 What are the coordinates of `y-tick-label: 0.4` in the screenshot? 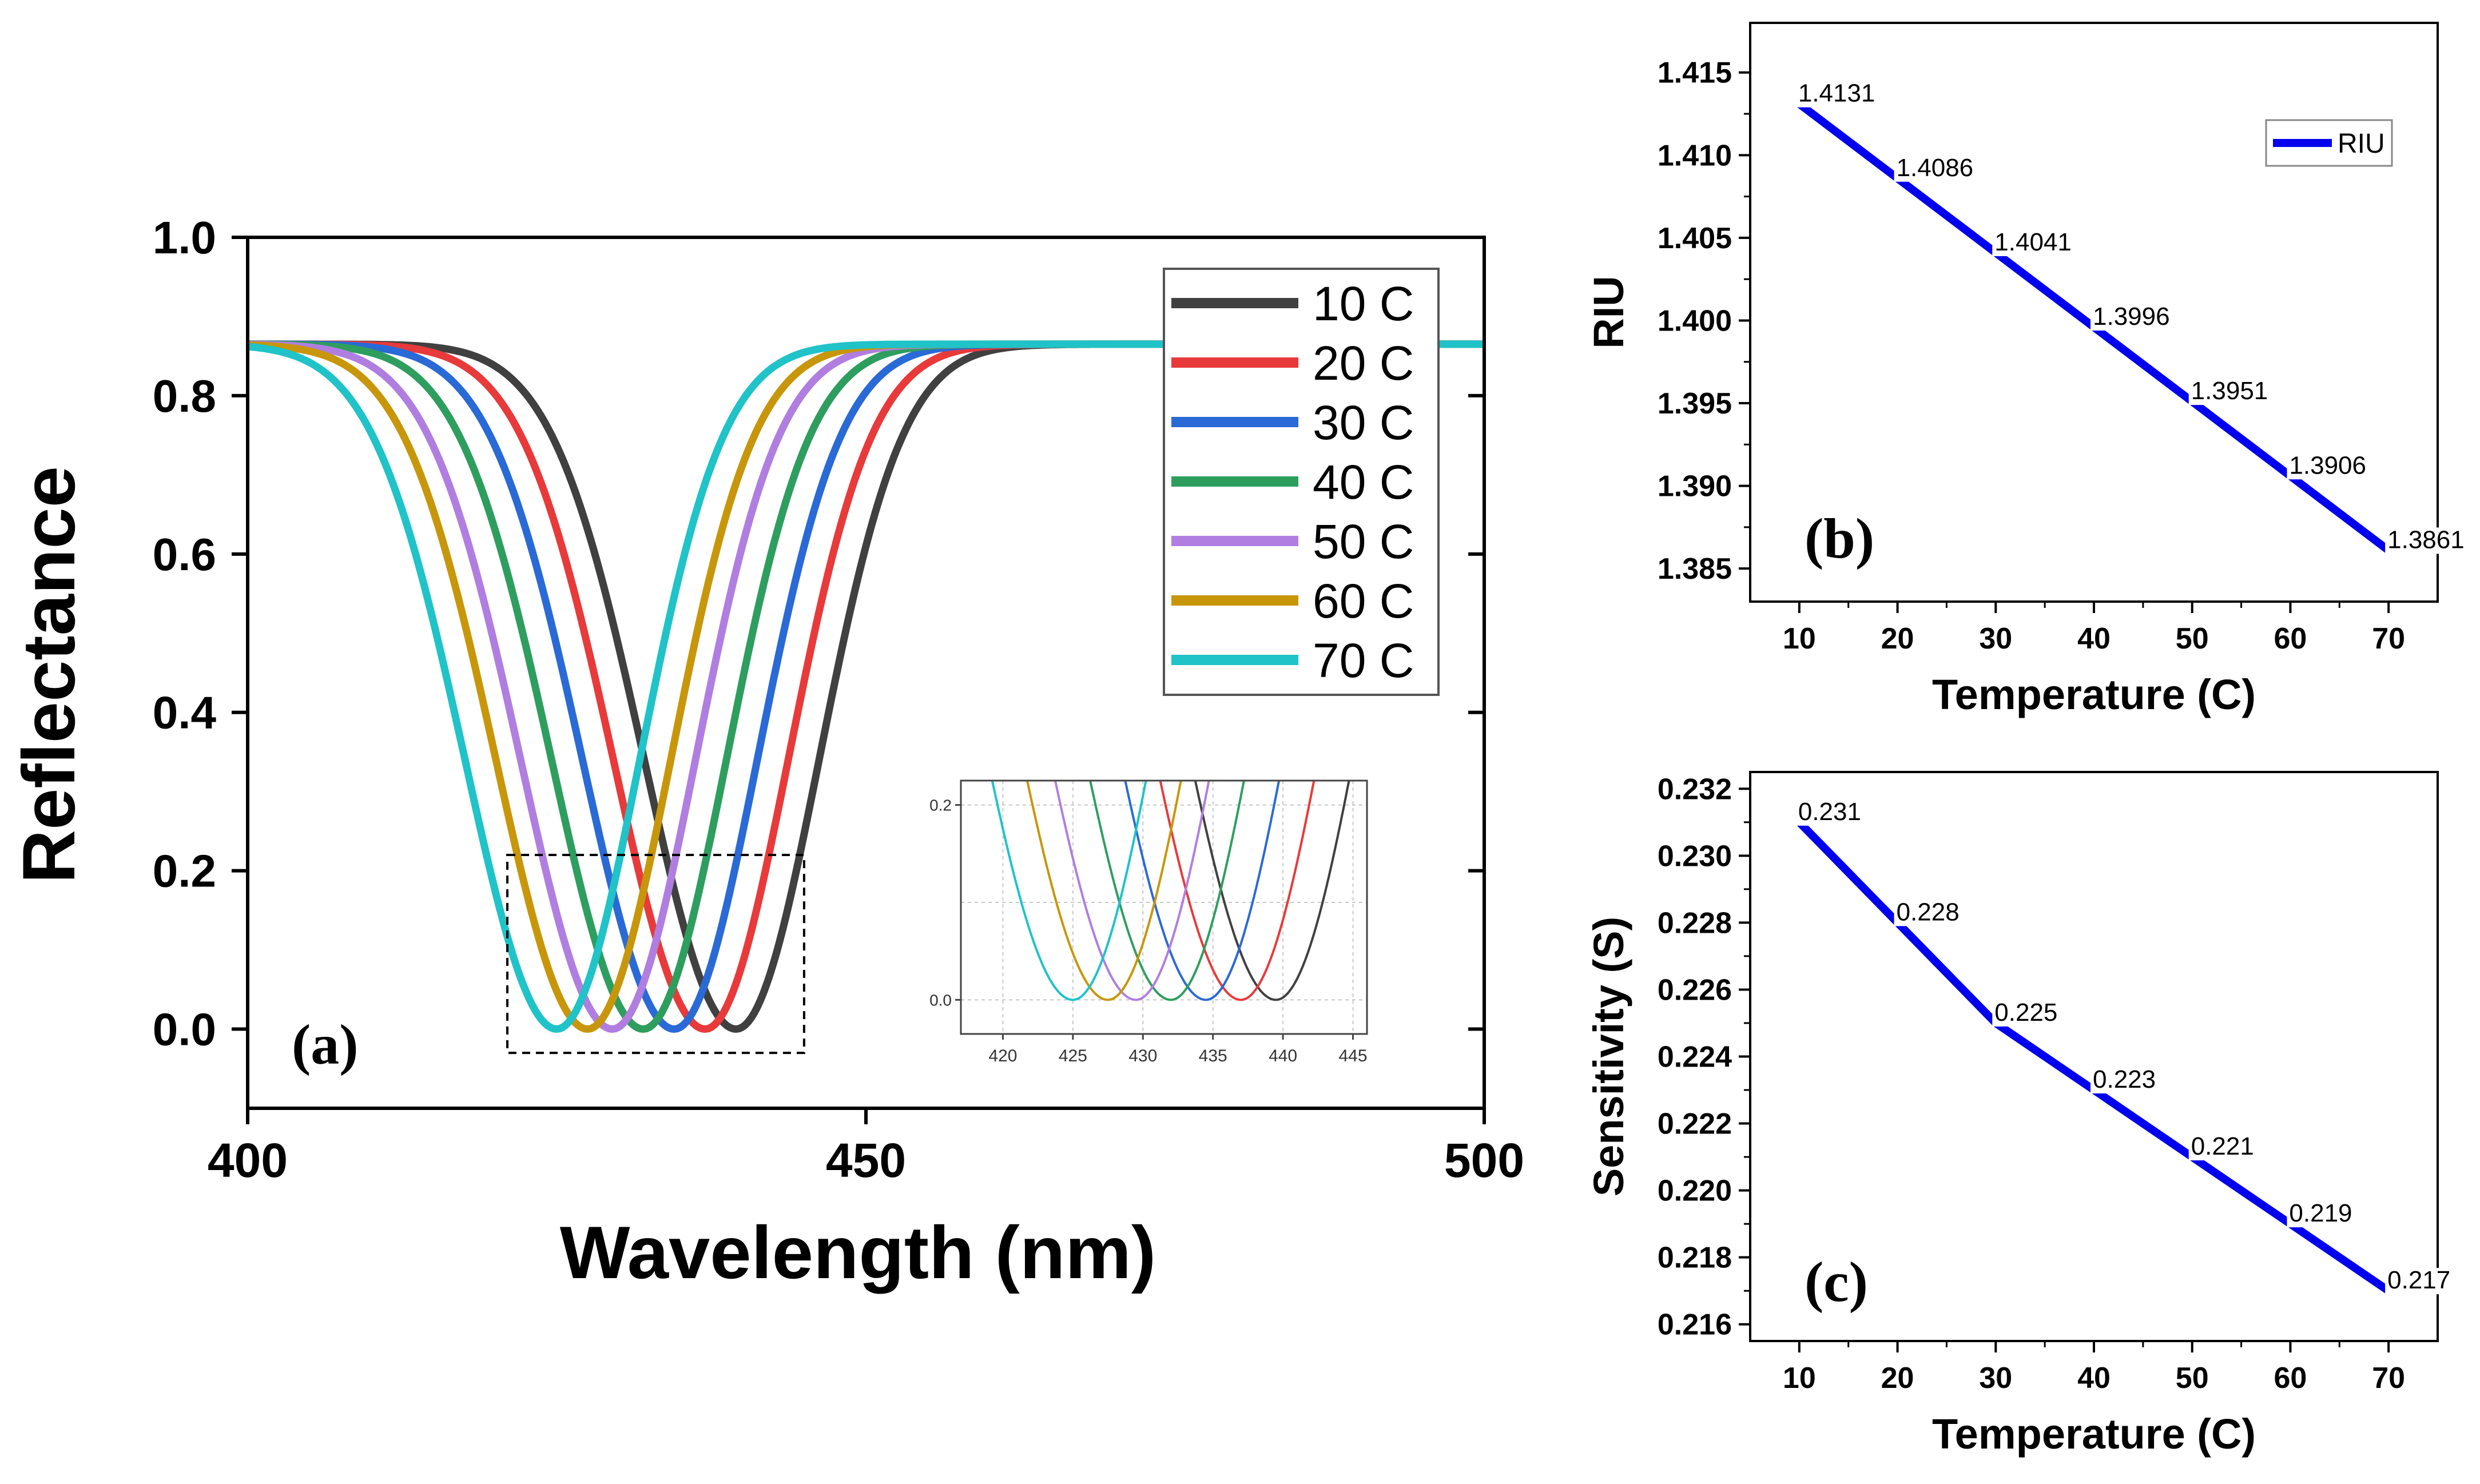 It's located at (185, 712).